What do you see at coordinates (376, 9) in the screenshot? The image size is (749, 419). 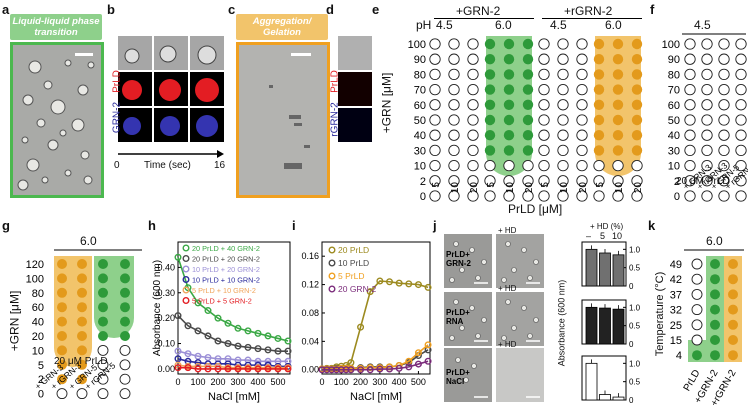 I see `panel-label-e: e` at bounding box center [376, 9].